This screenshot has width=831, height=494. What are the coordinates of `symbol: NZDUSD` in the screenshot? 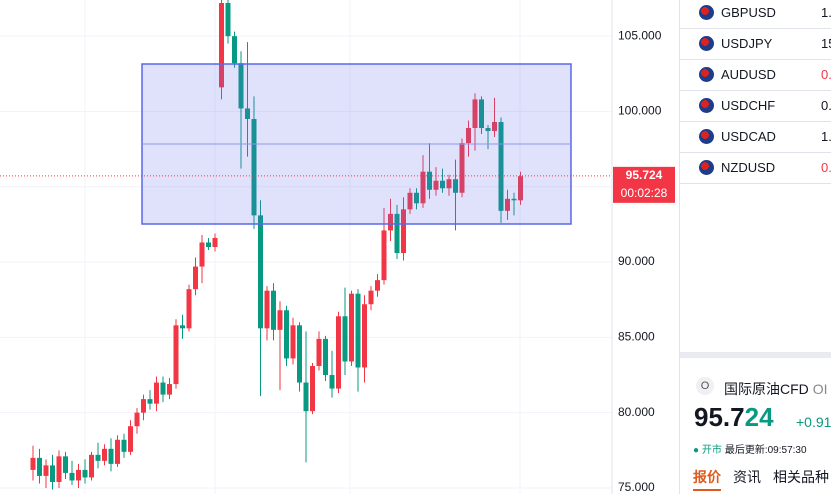 It's located at (748, 167).